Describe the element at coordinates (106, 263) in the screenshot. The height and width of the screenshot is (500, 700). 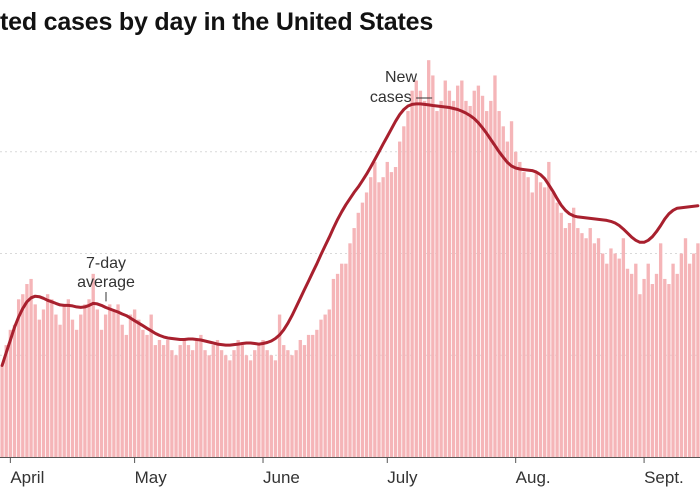
I see `average-annotation-line-0: 7-day` at that location.